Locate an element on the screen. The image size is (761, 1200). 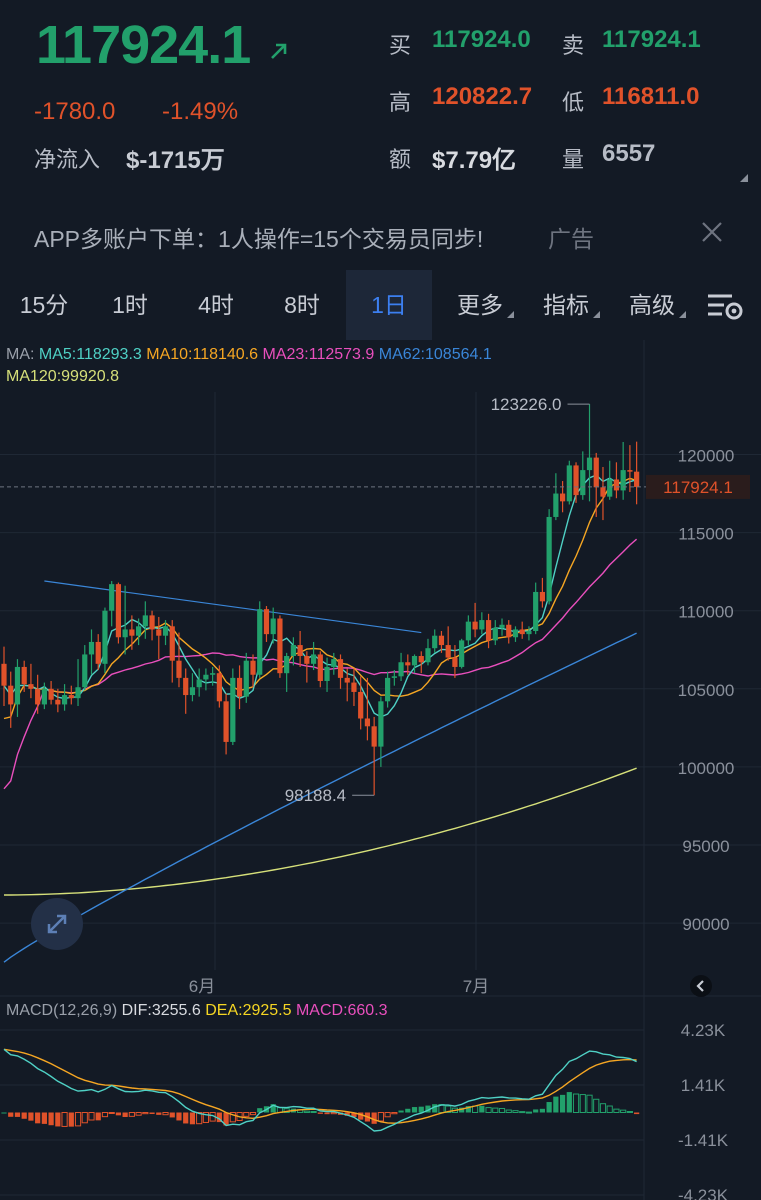
low-value: 116811.0 is located at coordinates (651, 96).